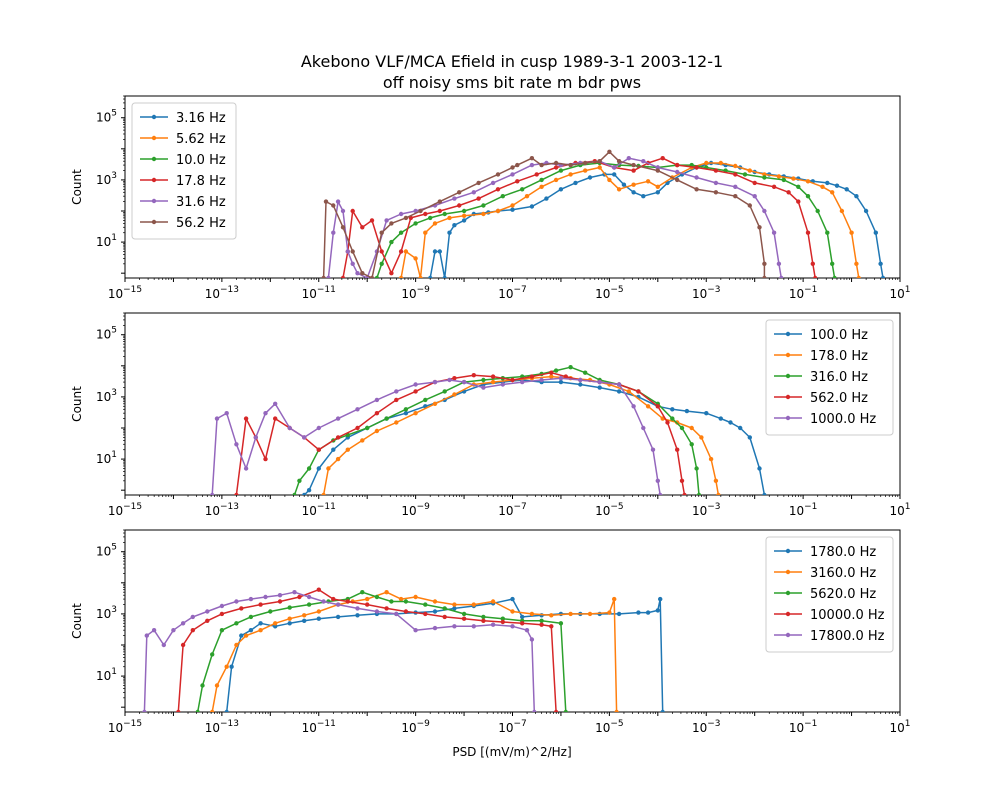 Image resolution: width=1000 pixels, height=800 pixels. Describe the element at coordinates (201, 181) in the screenshot. I see `legend-label: 17.8 Hz` at that location.